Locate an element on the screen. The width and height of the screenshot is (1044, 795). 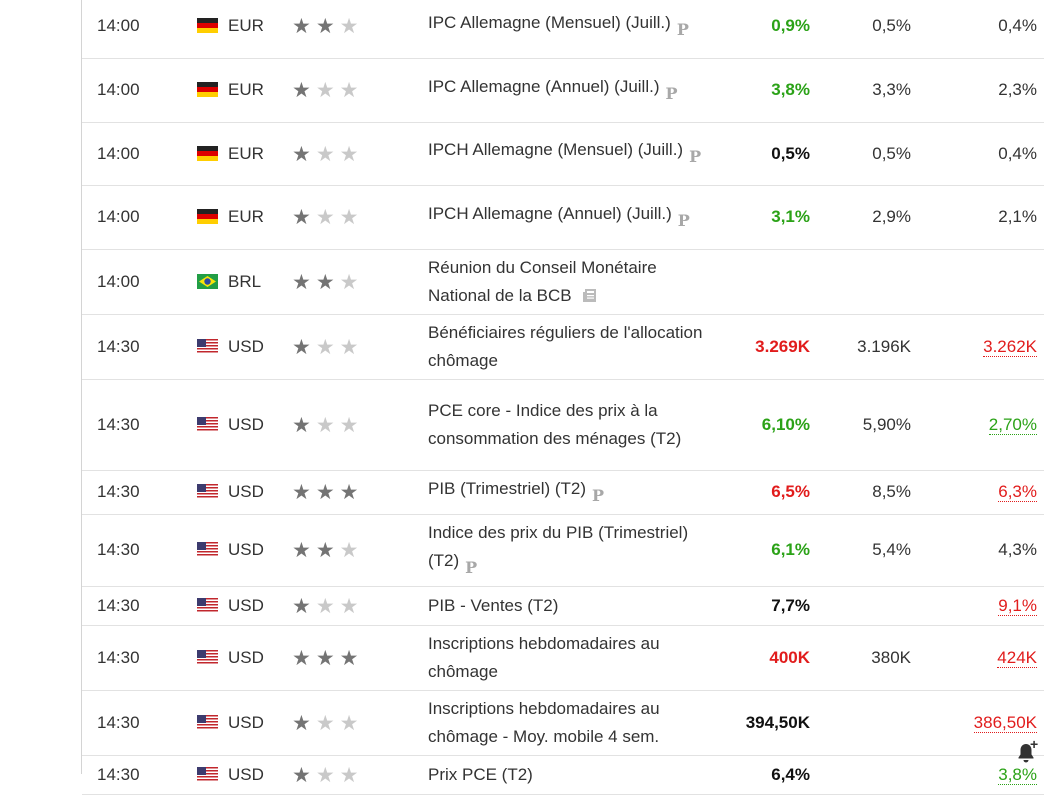
table-row: 14:30 USD ★ ★ ★ Prix PCE (T2) 6,4% 3,8% is located at coordinates (563, 775).